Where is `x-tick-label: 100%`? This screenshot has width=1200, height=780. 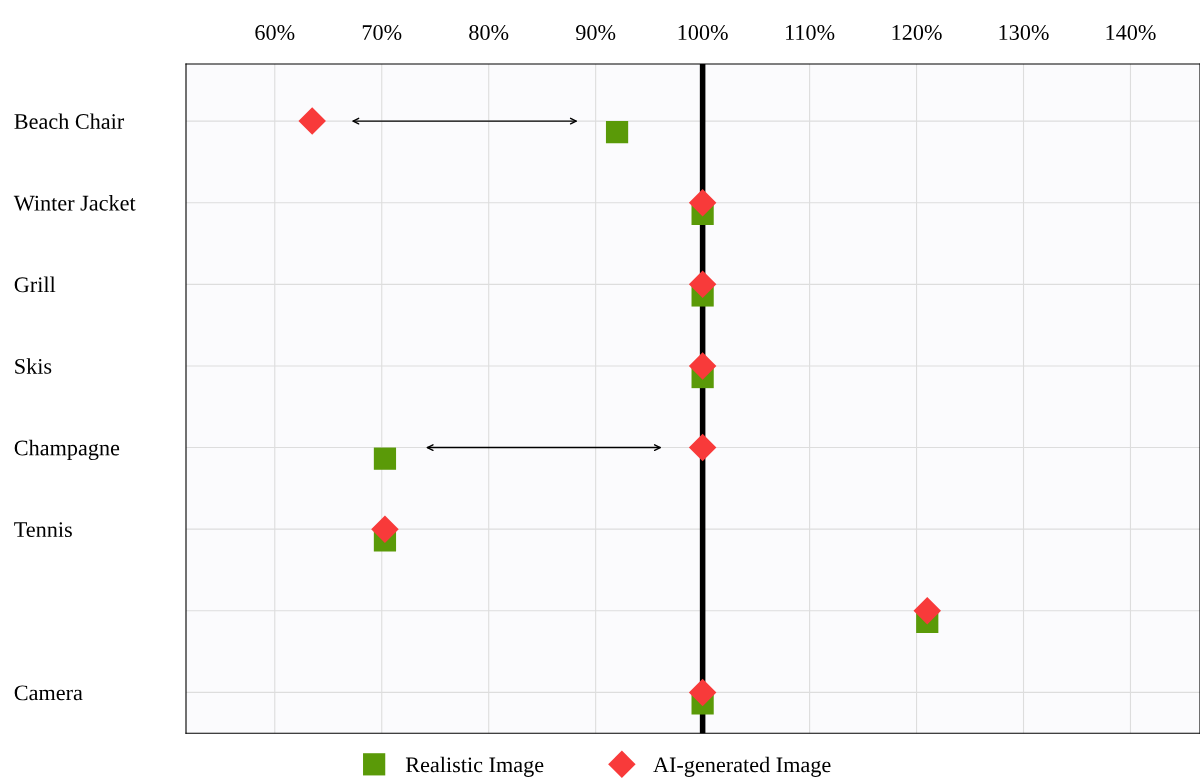
x-tick-label: 100% is located at coordinates (703, 33).